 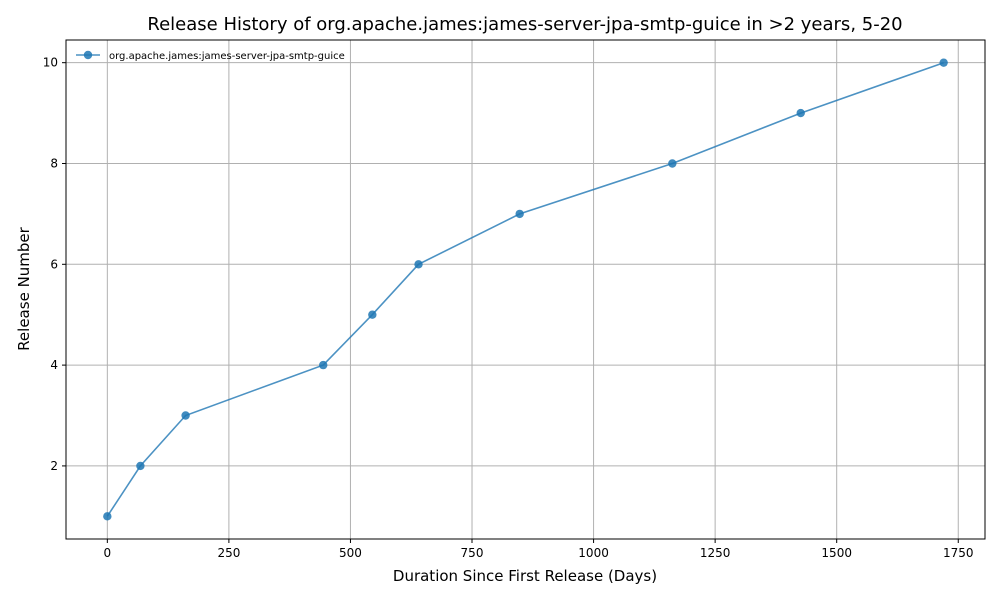 What do you see at coordinates (54, 365) in the screenshot?
I see `y-tick-label: 4` at bounding box center [54, 365].